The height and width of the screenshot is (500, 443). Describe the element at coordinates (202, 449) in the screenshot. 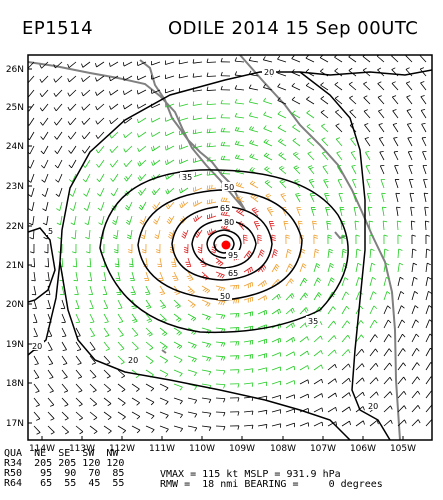

I see `lon-label: 110W` at that location.